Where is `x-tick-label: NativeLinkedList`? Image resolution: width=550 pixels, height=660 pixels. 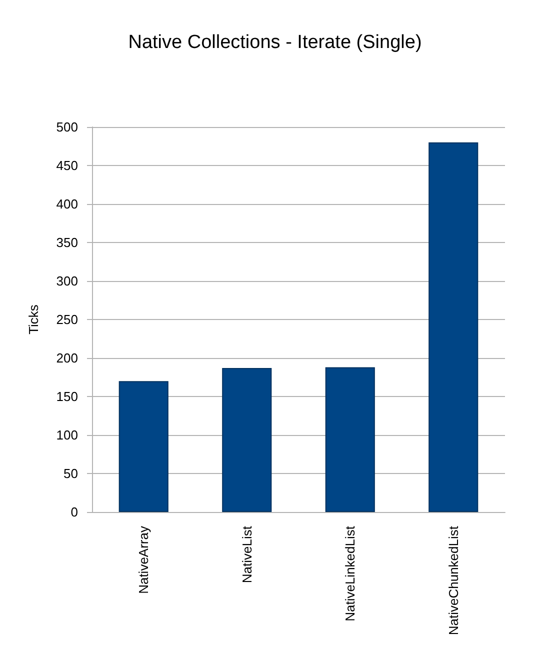
x-tick-label: NativeLinkedList is located at coordinates (350, 574).